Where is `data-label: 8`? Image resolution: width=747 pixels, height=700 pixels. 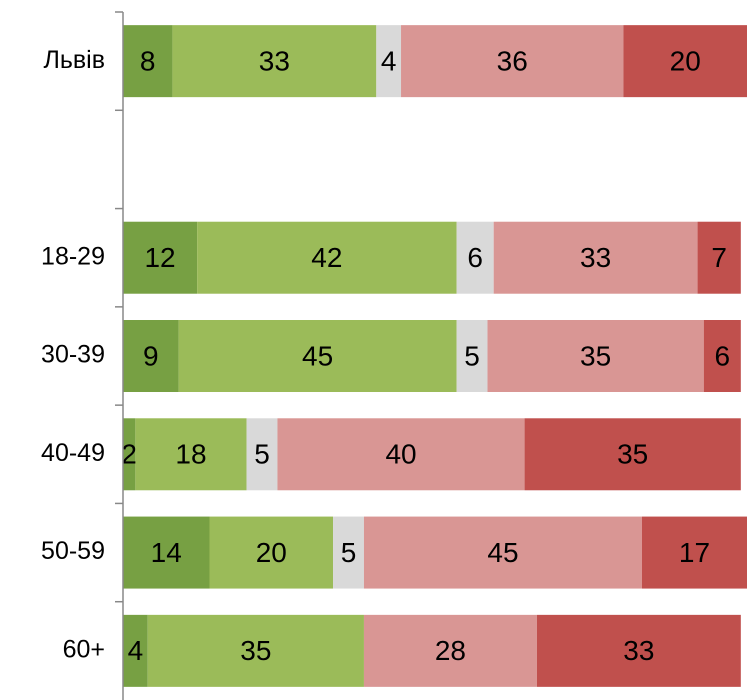 data-label: 8 is located at coordinates (148, 61).